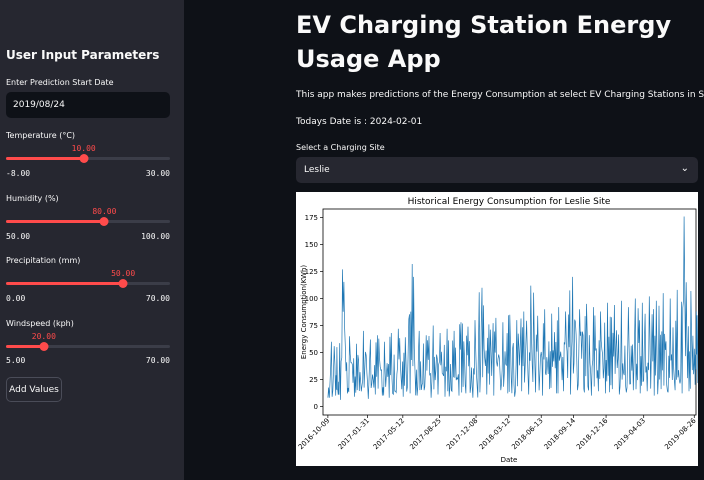 Image resolution: width=704 pixels, height=480 pixels. What do you see at coordinates (313, 353) in the screenshot?
I see `y-tick-label: 50` at bounding box center [313, 353].